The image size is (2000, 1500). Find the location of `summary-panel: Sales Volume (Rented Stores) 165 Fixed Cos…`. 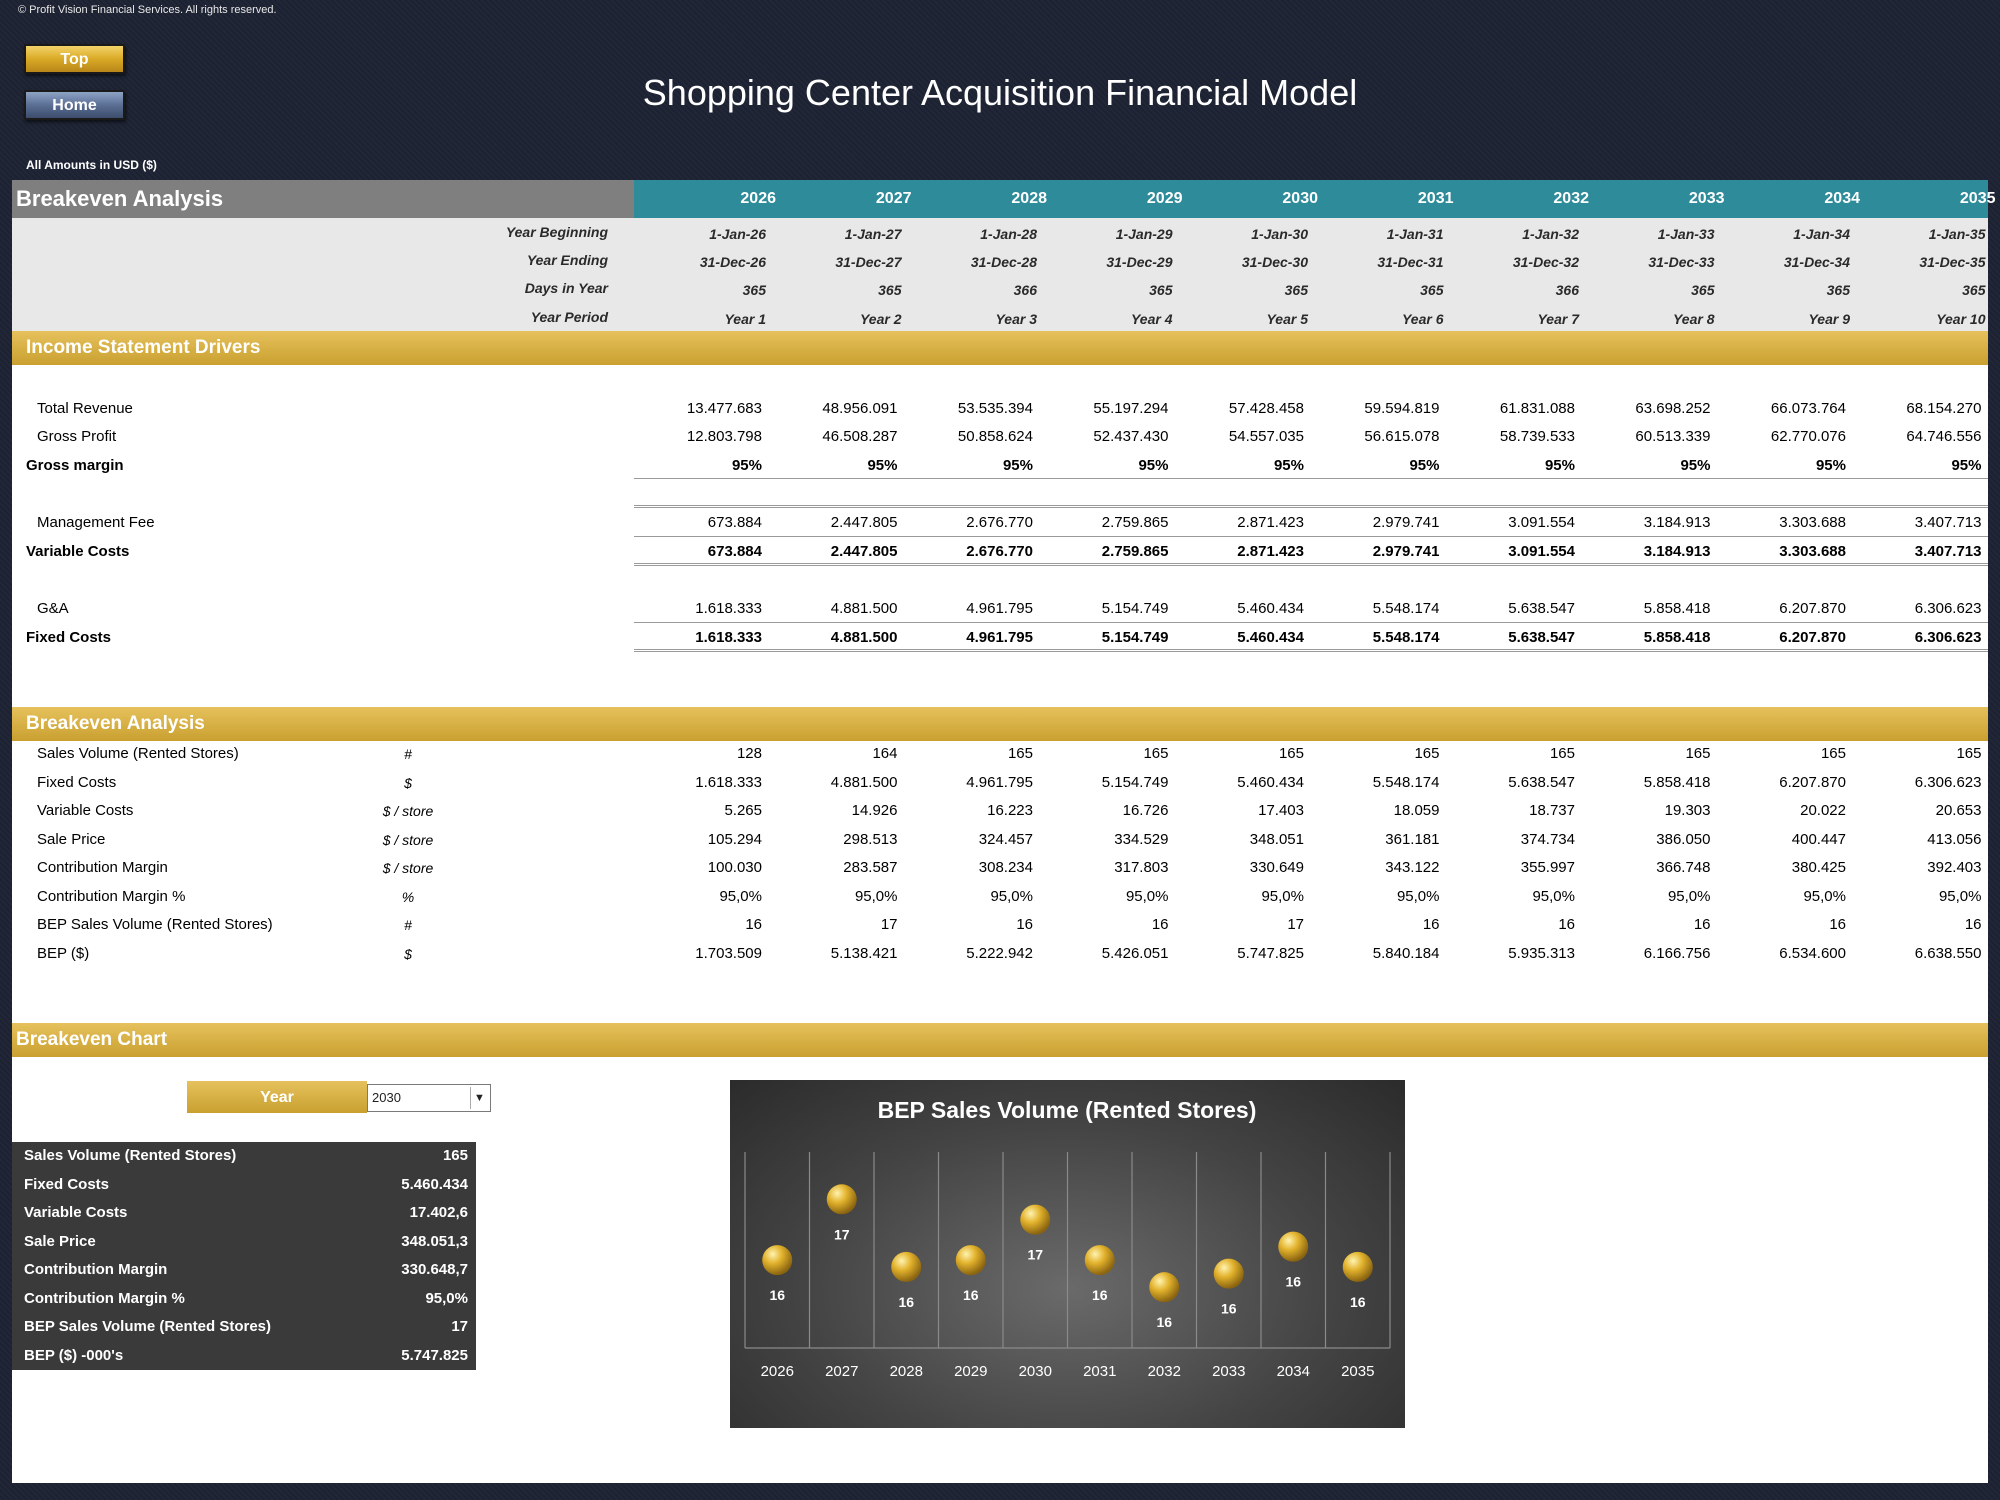

summary-panel: Sales Volume (Rented Stores) 165 Fixed Cos… is located at coordinates (244, 1256).